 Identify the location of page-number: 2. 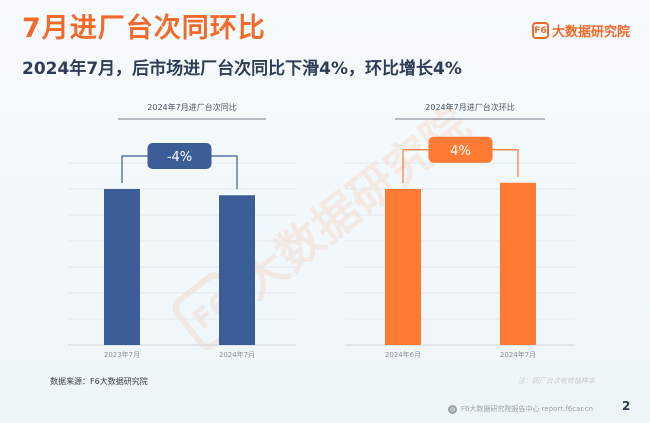
(626, 406).